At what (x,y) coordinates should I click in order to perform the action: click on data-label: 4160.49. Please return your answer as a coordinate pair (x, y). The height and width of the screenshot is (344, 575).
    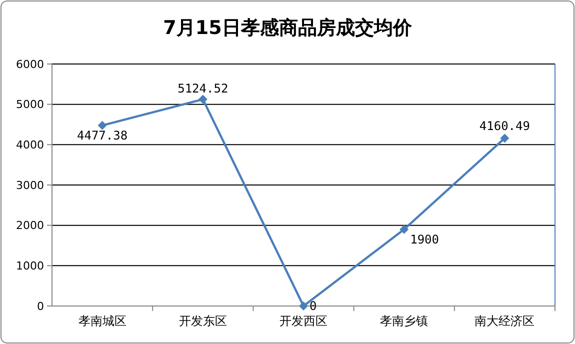
    Looking at the image, I should click on (504, 126).